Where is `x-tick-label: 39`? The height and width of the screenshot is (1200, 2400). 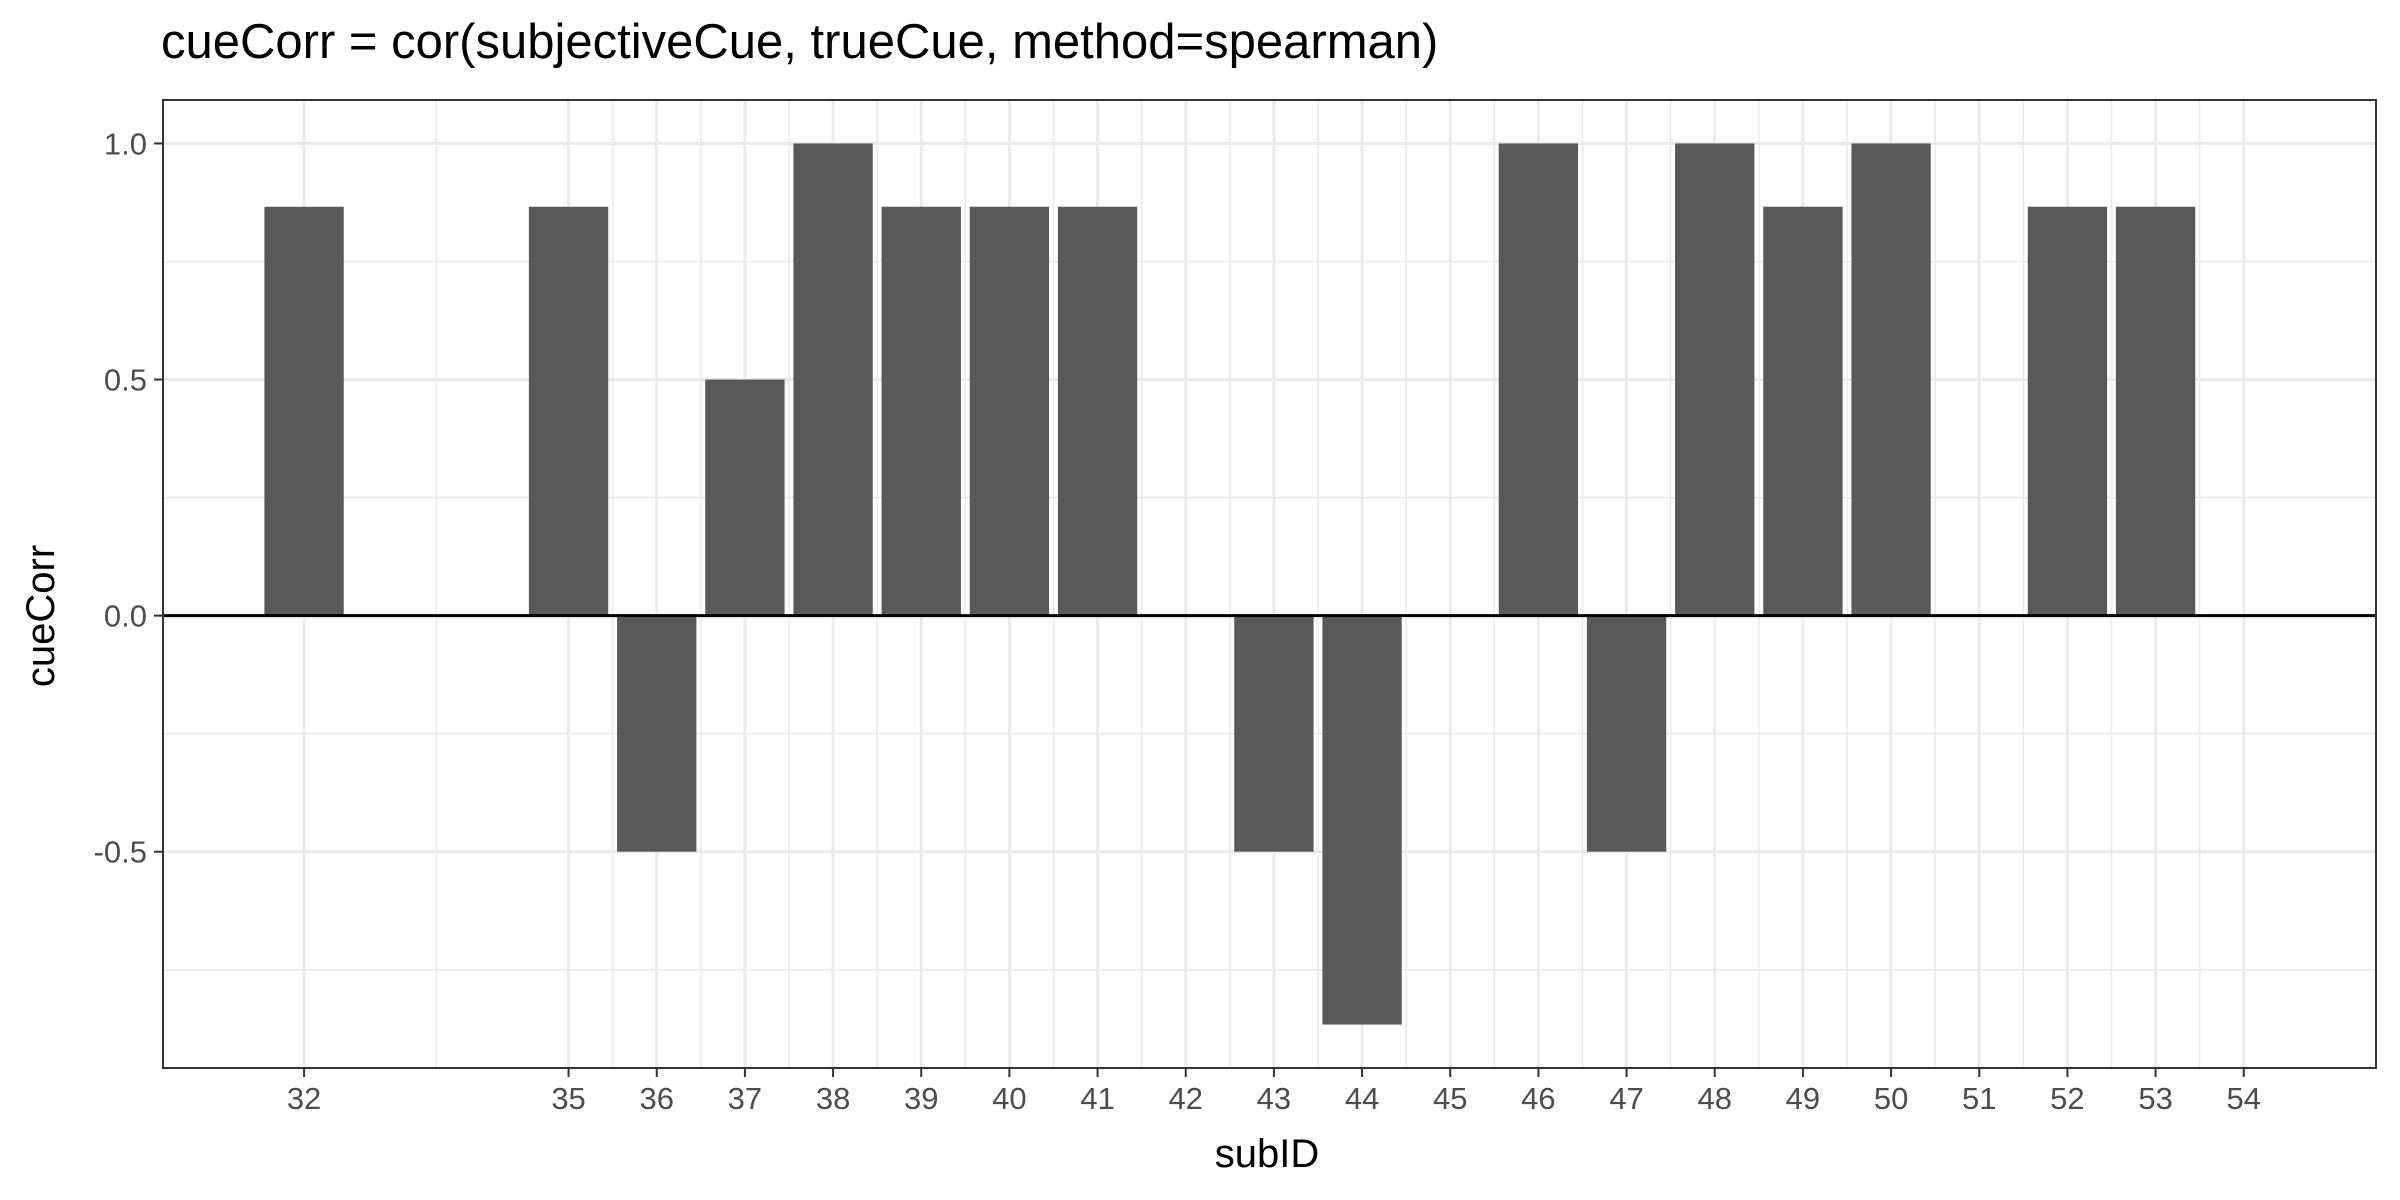 x-tick-label: 39 is located at coordinates (921, 1098).